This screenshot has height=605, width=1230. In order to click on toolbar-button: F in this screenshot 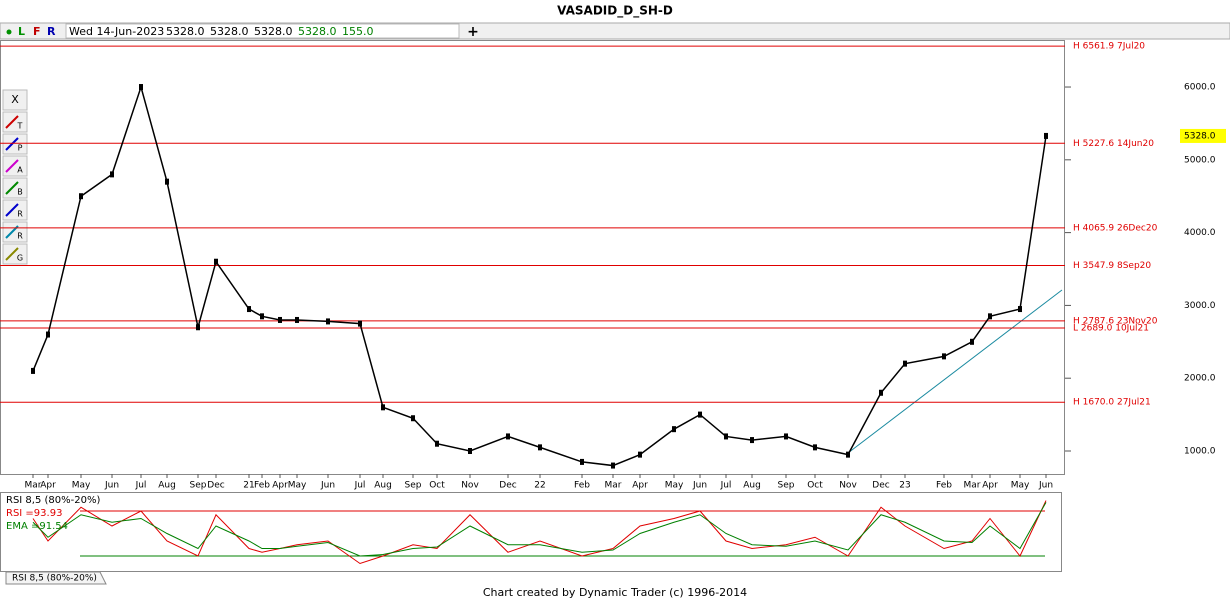, I will do `click(37, 31)`.